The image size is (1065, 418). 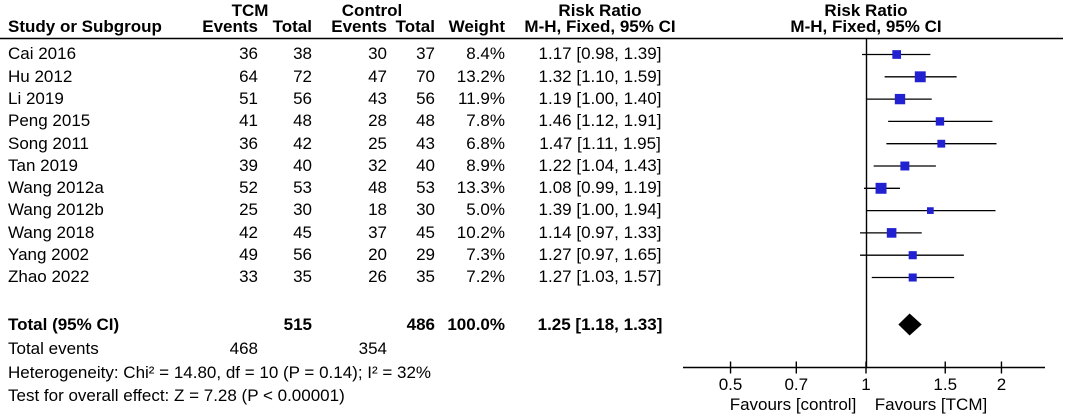 What do you see at coordinates (377, 143) in the screenshot?
I see `control-events: 25` at bounding box center [377, 143].